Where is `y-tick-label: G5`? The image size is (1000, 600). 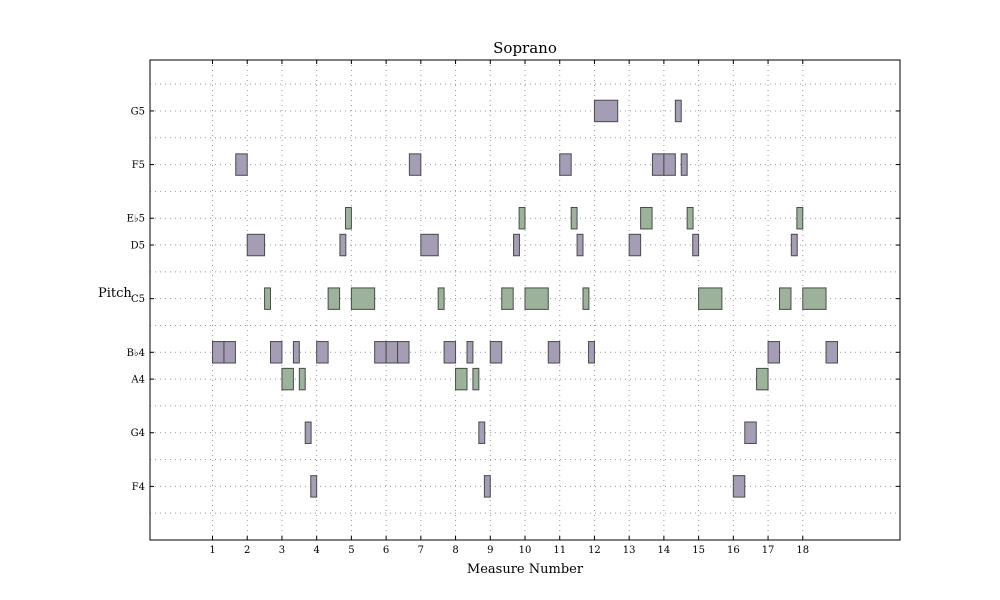
y-tick-label: G5 is located at coordinates (138, 111).